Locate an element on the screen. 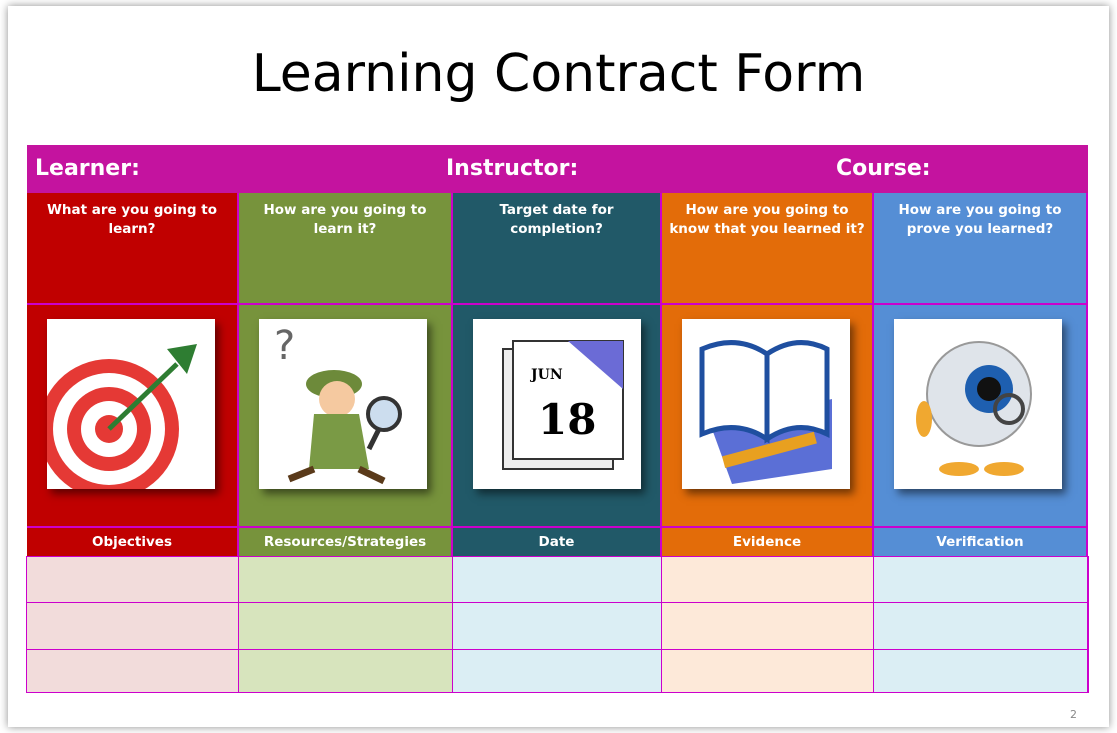  course-label: Course: is located at coordinates (883, 168).